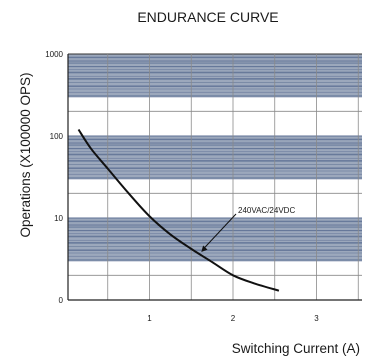  I want to click on y-axis-title: Operations (X100000 OPS), so click(25, 154).